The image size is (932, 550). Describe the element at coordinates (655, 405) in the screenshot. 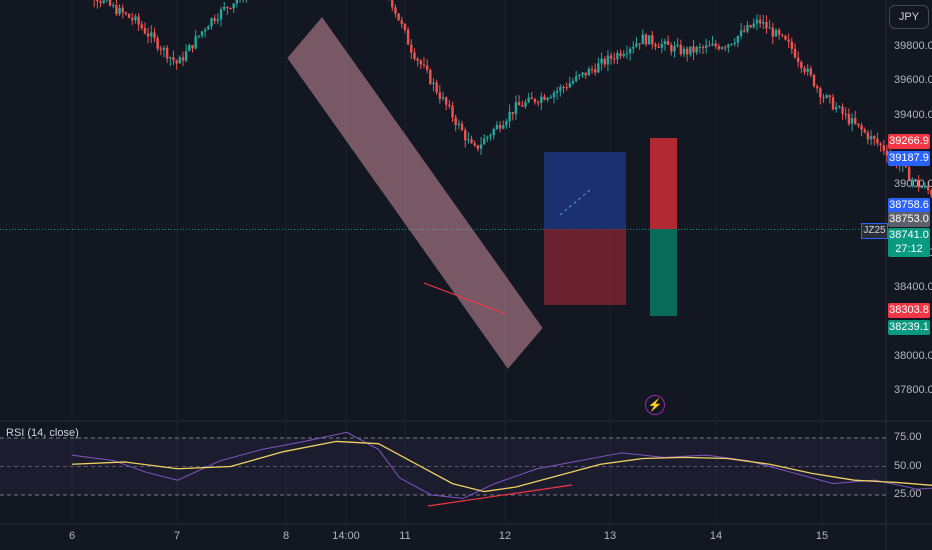

I see `lightning-icon: ⚡` at that location.